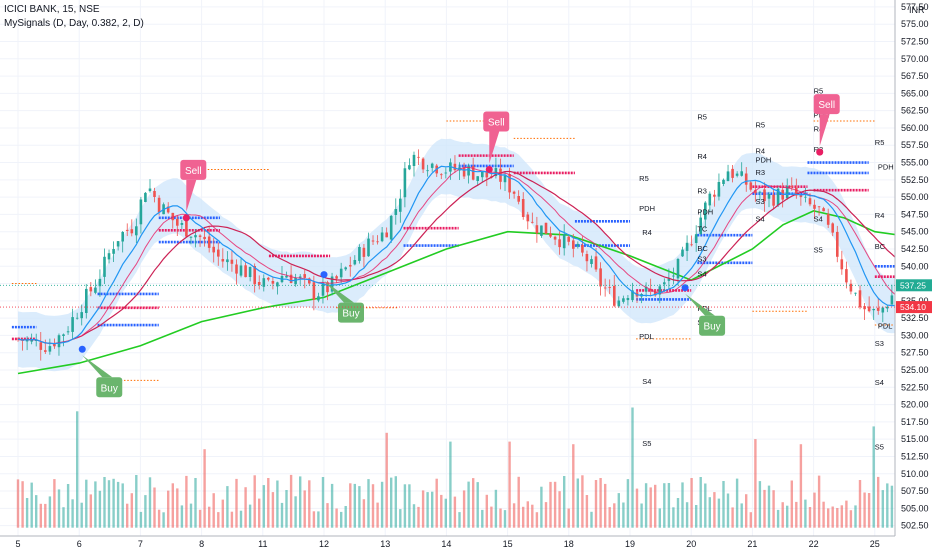 This screenshot has width=932, height=550. What do you see at coordinates (52, 9) in the screenshot?
I see `symbol-title: ICICI BANK, 15, NSE` at bounding box center [52, 9].